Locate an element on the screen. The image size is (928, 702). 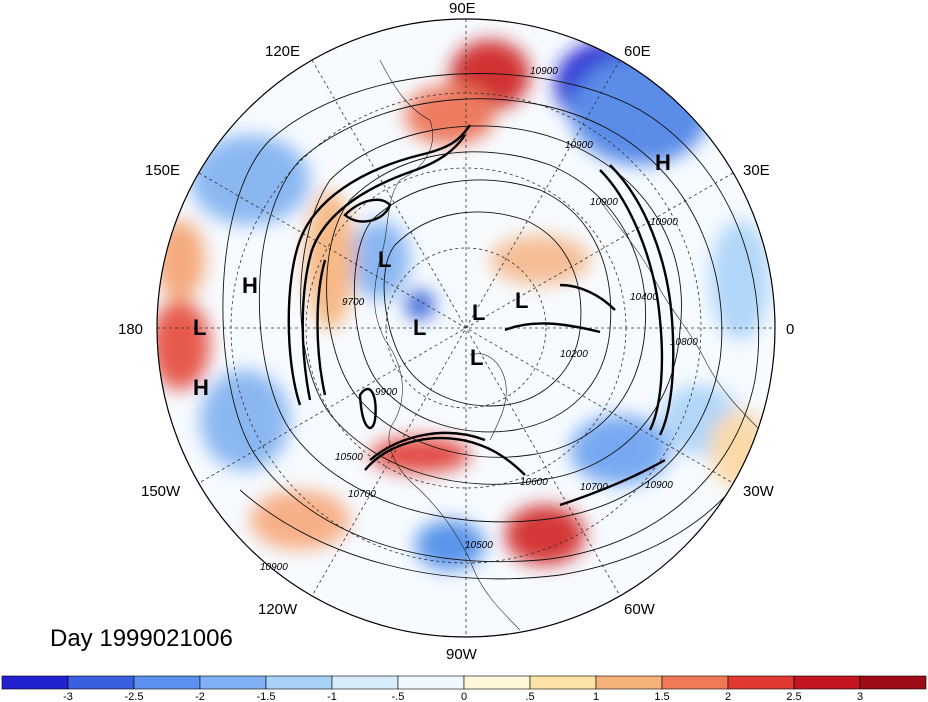
colorbar-tick-label: -1.5 is located at coordinates (266, 696).